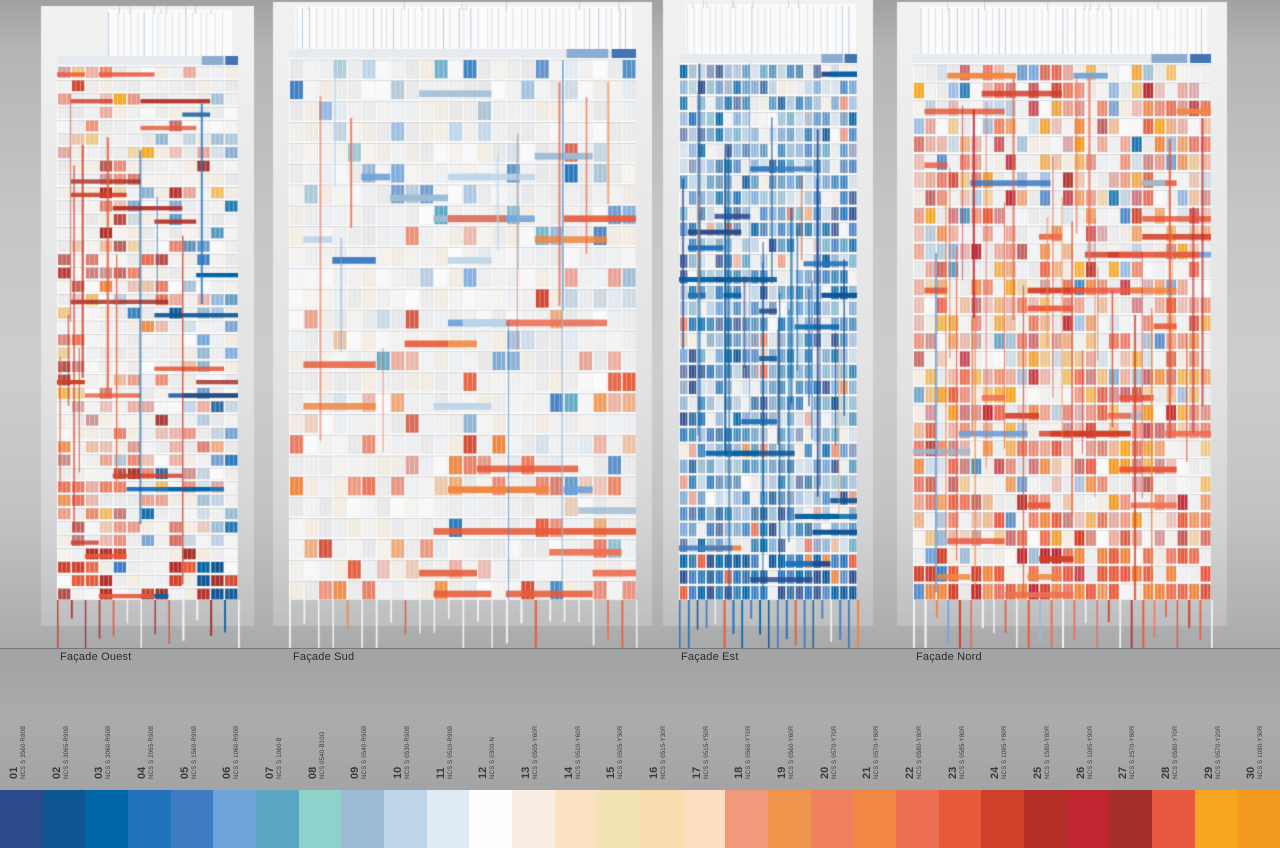 Image resolution: width=1280 pixels, height=848 pixels. I want to click on legend-entry-code: NCS S 0540-R90B, so click(365, 752).